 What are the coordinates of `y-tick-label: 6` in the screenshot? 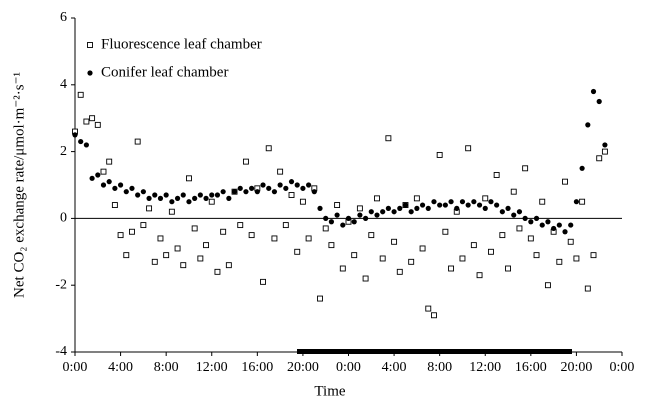 It's located at (63, 17).